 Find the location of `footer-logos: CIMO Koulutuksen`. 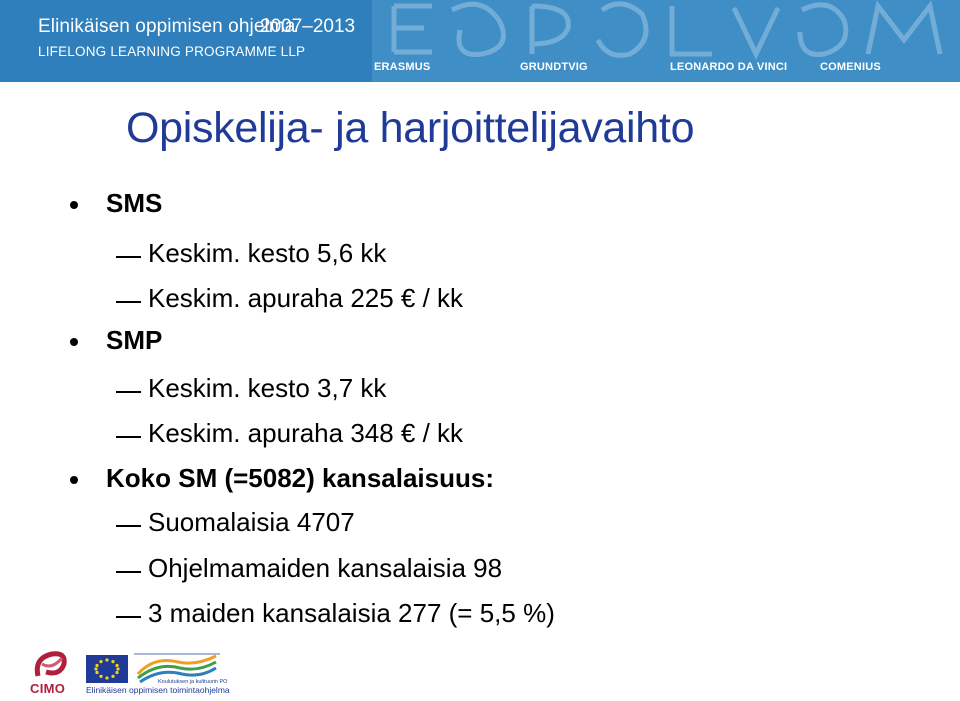

footer-logos: CIMO Koulutuksen is located at coordinates (480, 674).